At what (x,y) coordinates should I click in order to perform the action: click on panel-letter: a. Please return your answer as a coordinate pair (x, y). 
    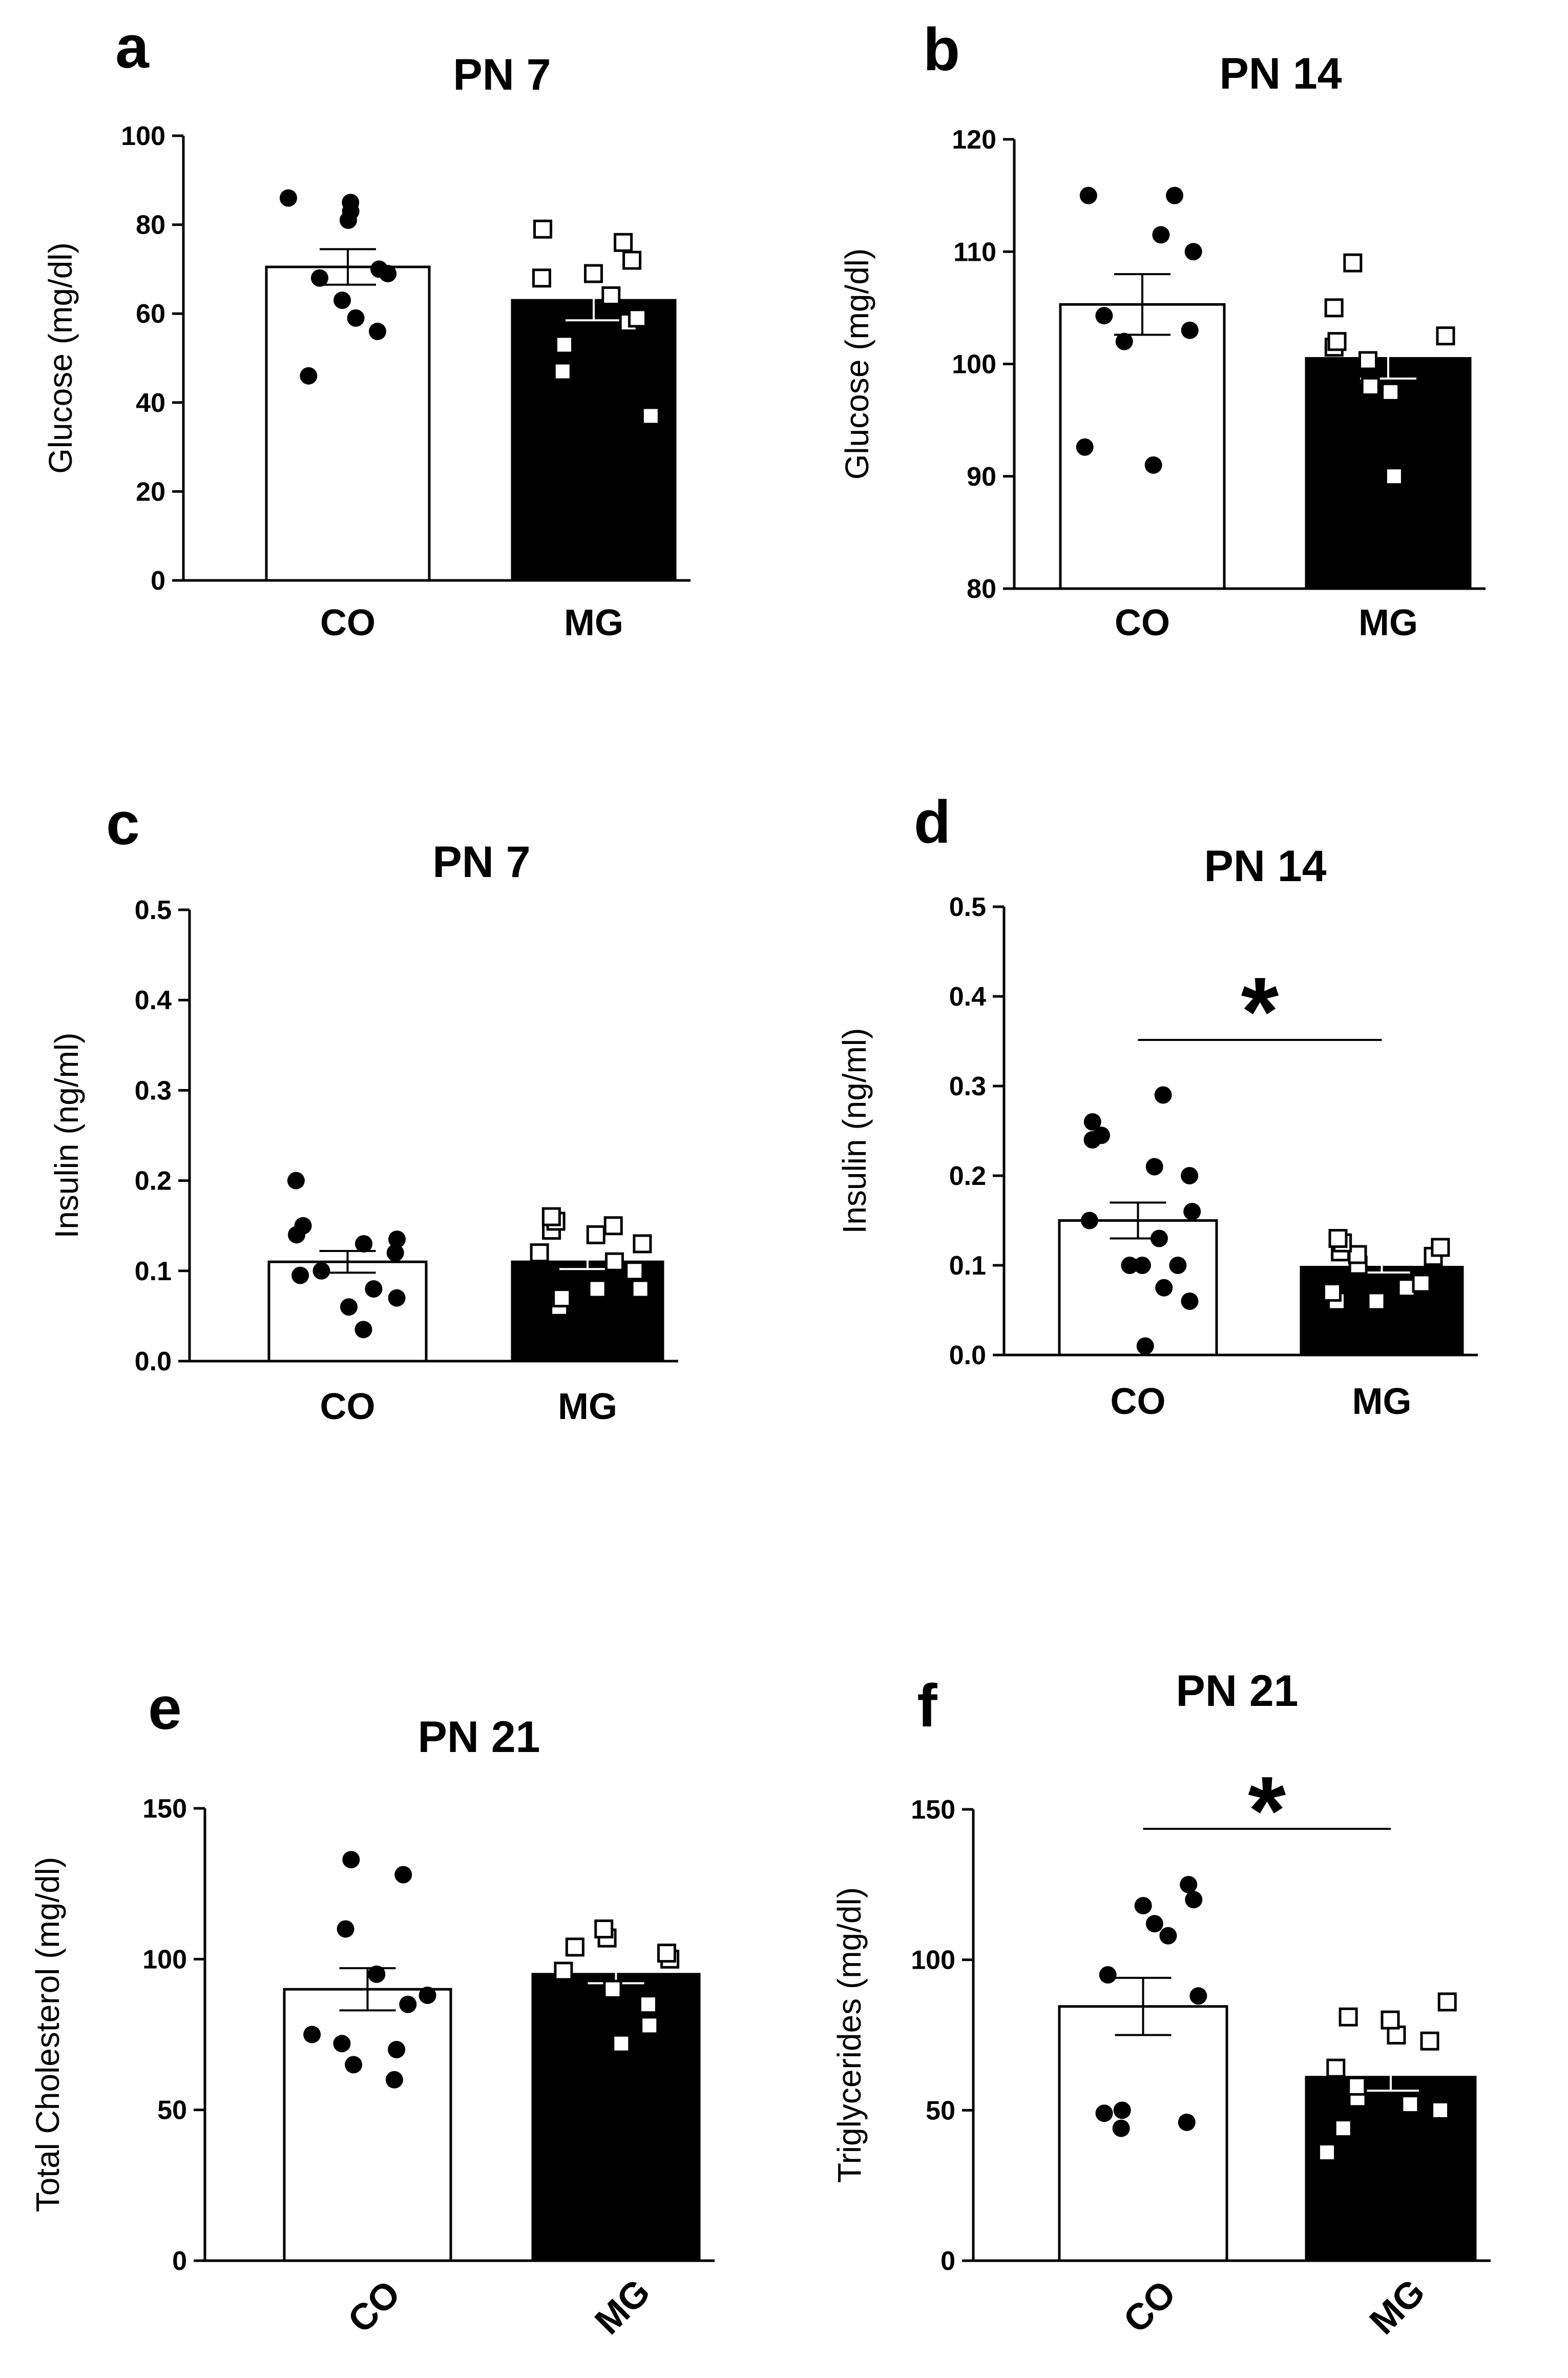
    Looking at the image, I should click on (132, 47).